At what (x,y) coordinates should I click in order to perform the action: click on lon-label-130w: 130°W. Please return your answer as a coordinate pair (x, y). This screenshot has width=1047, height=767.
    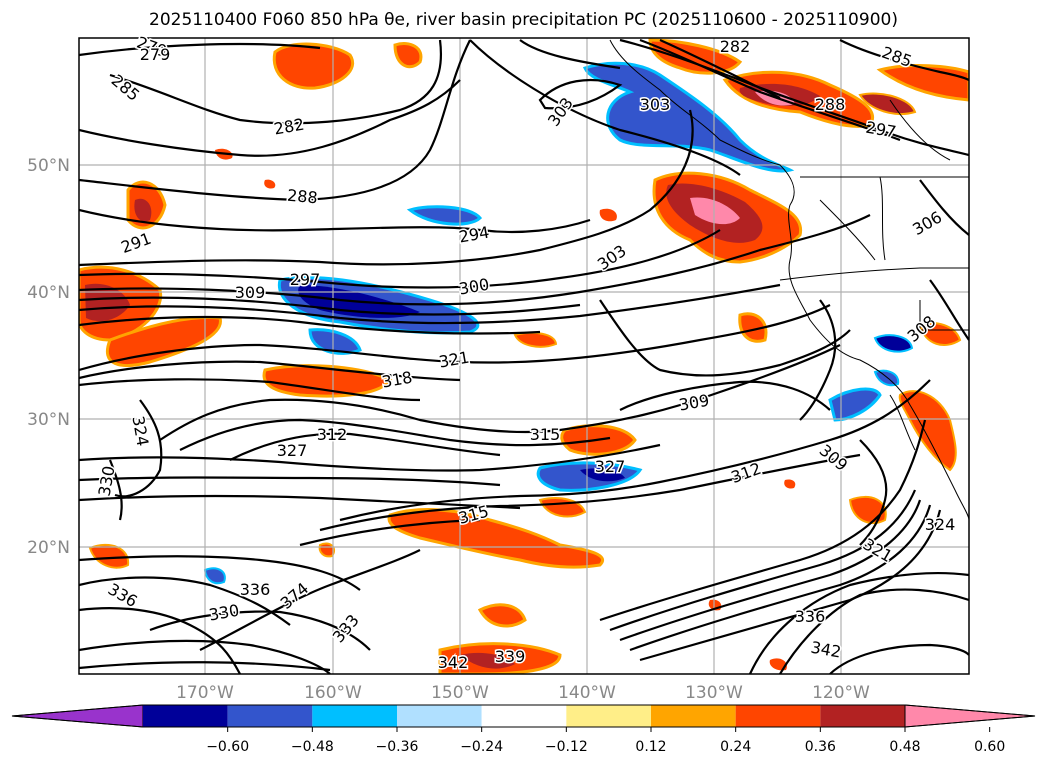
    Looking at the image, I should click on (714, 693).